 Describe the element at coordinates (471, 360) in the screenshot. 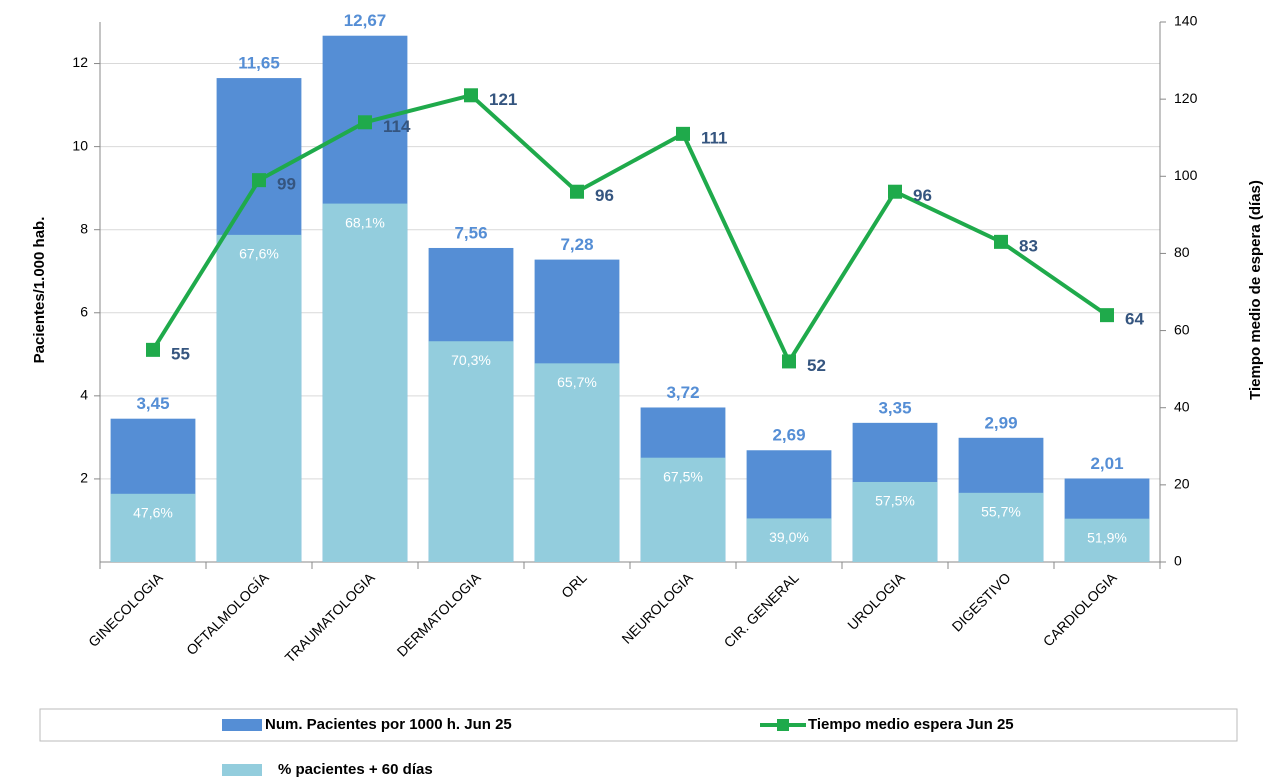

I see `share-value-label: 70,3%` at that location.